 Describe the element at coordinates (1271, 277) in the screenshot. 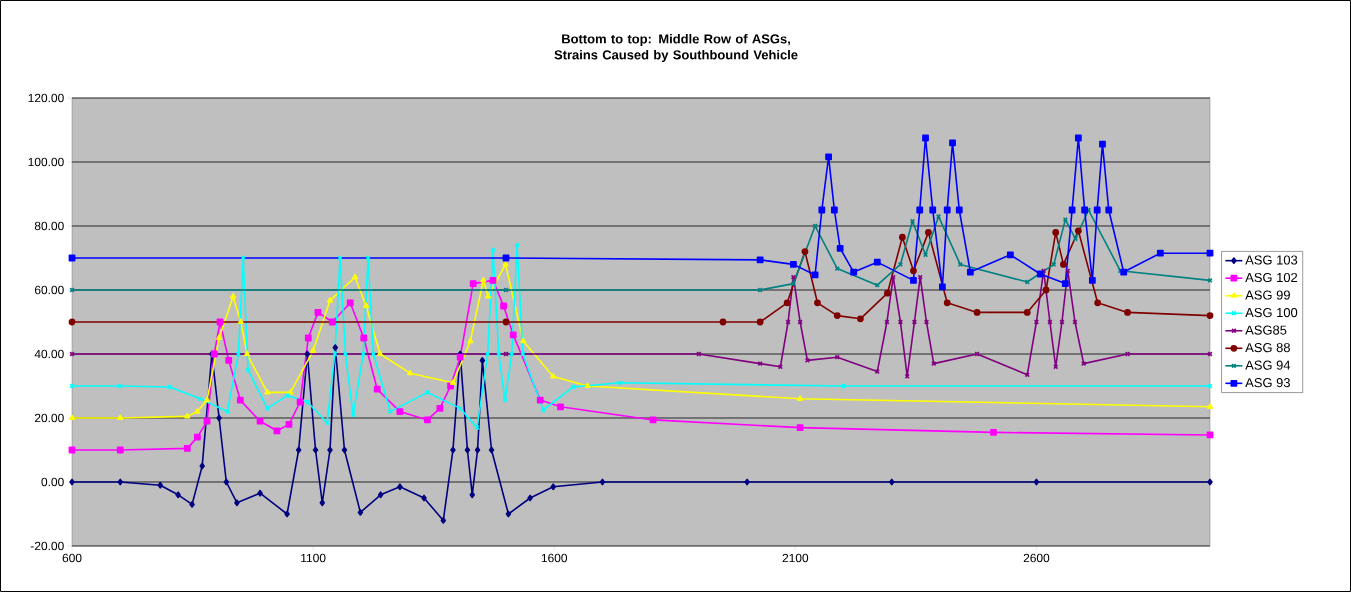

I see `legend-label: ASG 102` at that location.